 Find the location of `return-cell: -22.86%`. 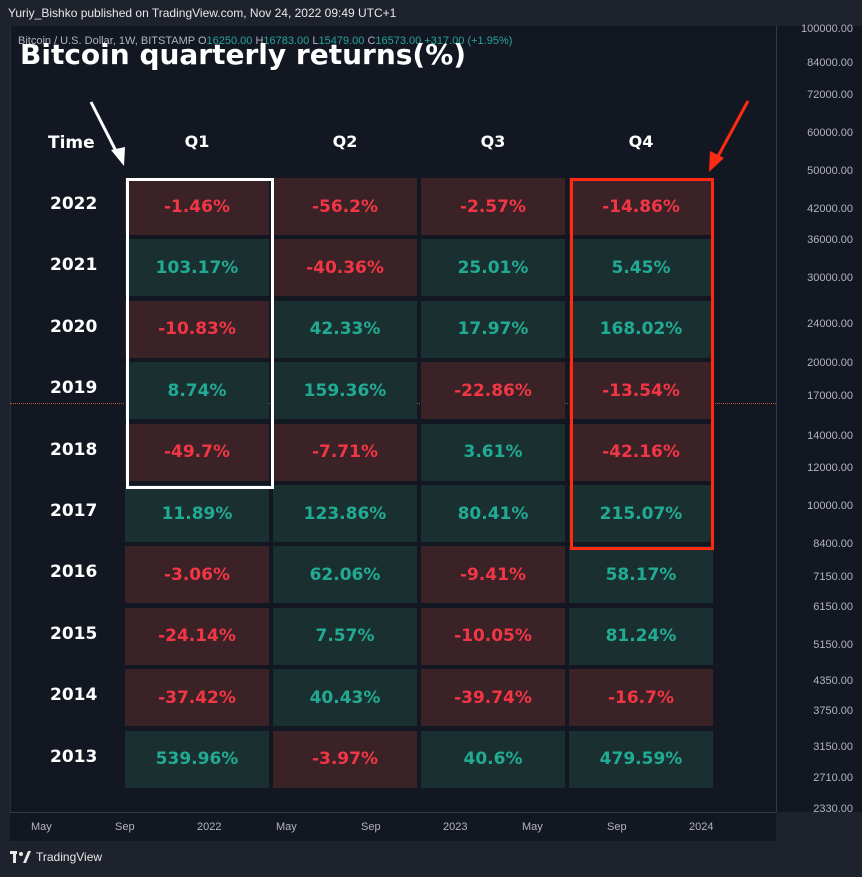

return-cell: -22.86% is located at coordinates (493, 391).